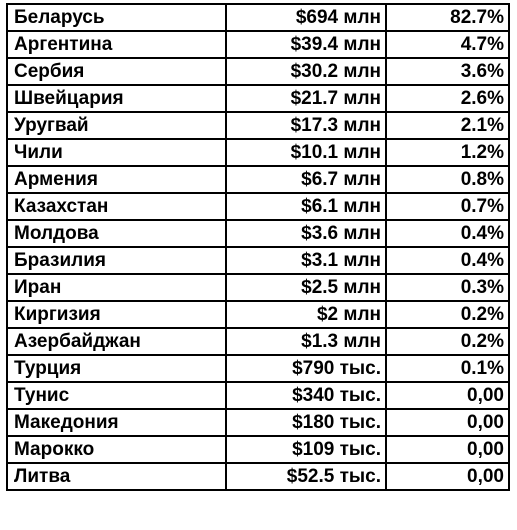 The image size is (517, 530). What do you see at coordinates (116, 260) in the screenshot?
I see `country-cell: Бразилия` at bounding box center [116, 260].